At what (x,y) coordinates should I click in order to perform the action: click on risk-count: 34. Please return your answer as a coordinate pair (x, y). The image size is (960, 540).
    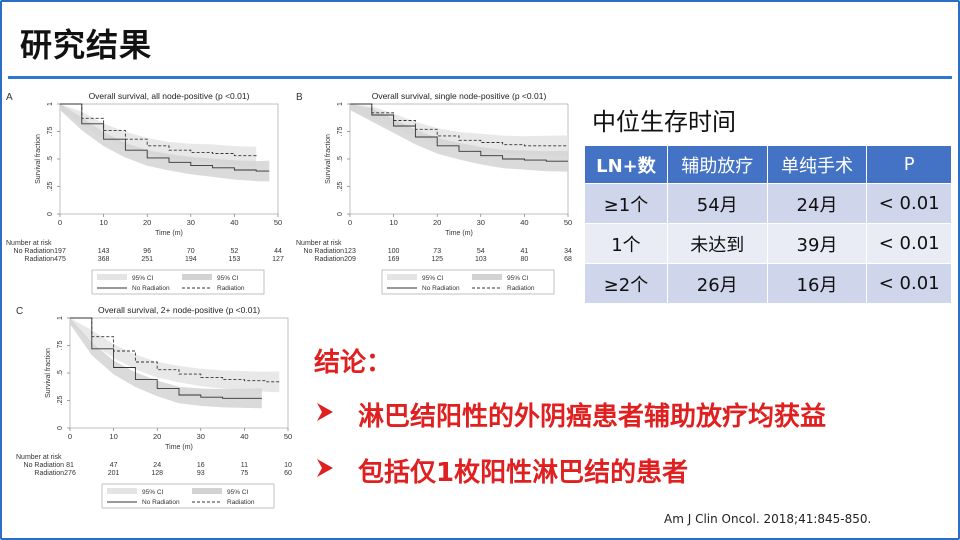
    Looking at the image, I should click on (568, 251).